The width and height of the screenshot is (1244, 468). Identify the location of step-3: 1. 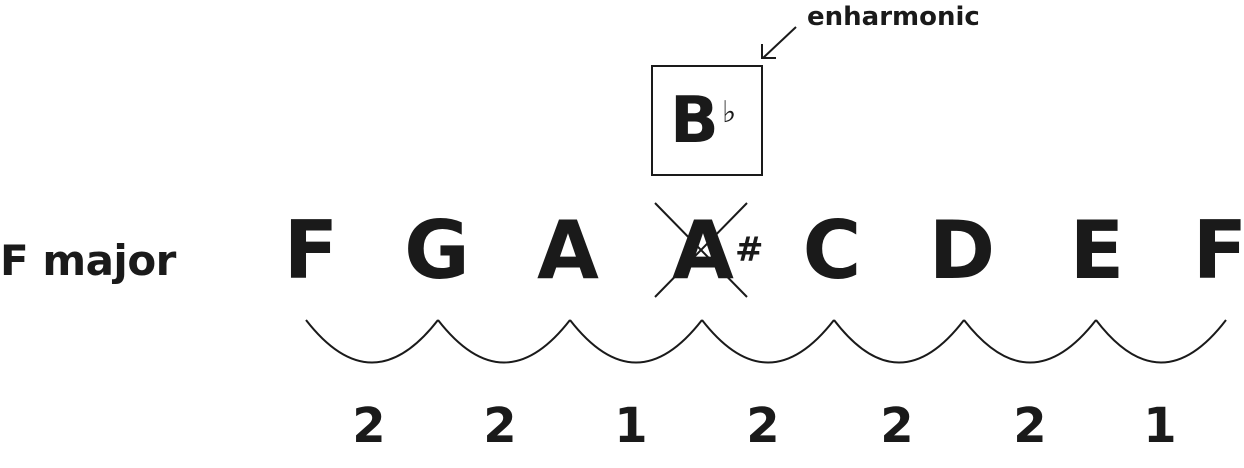
(631, 426).